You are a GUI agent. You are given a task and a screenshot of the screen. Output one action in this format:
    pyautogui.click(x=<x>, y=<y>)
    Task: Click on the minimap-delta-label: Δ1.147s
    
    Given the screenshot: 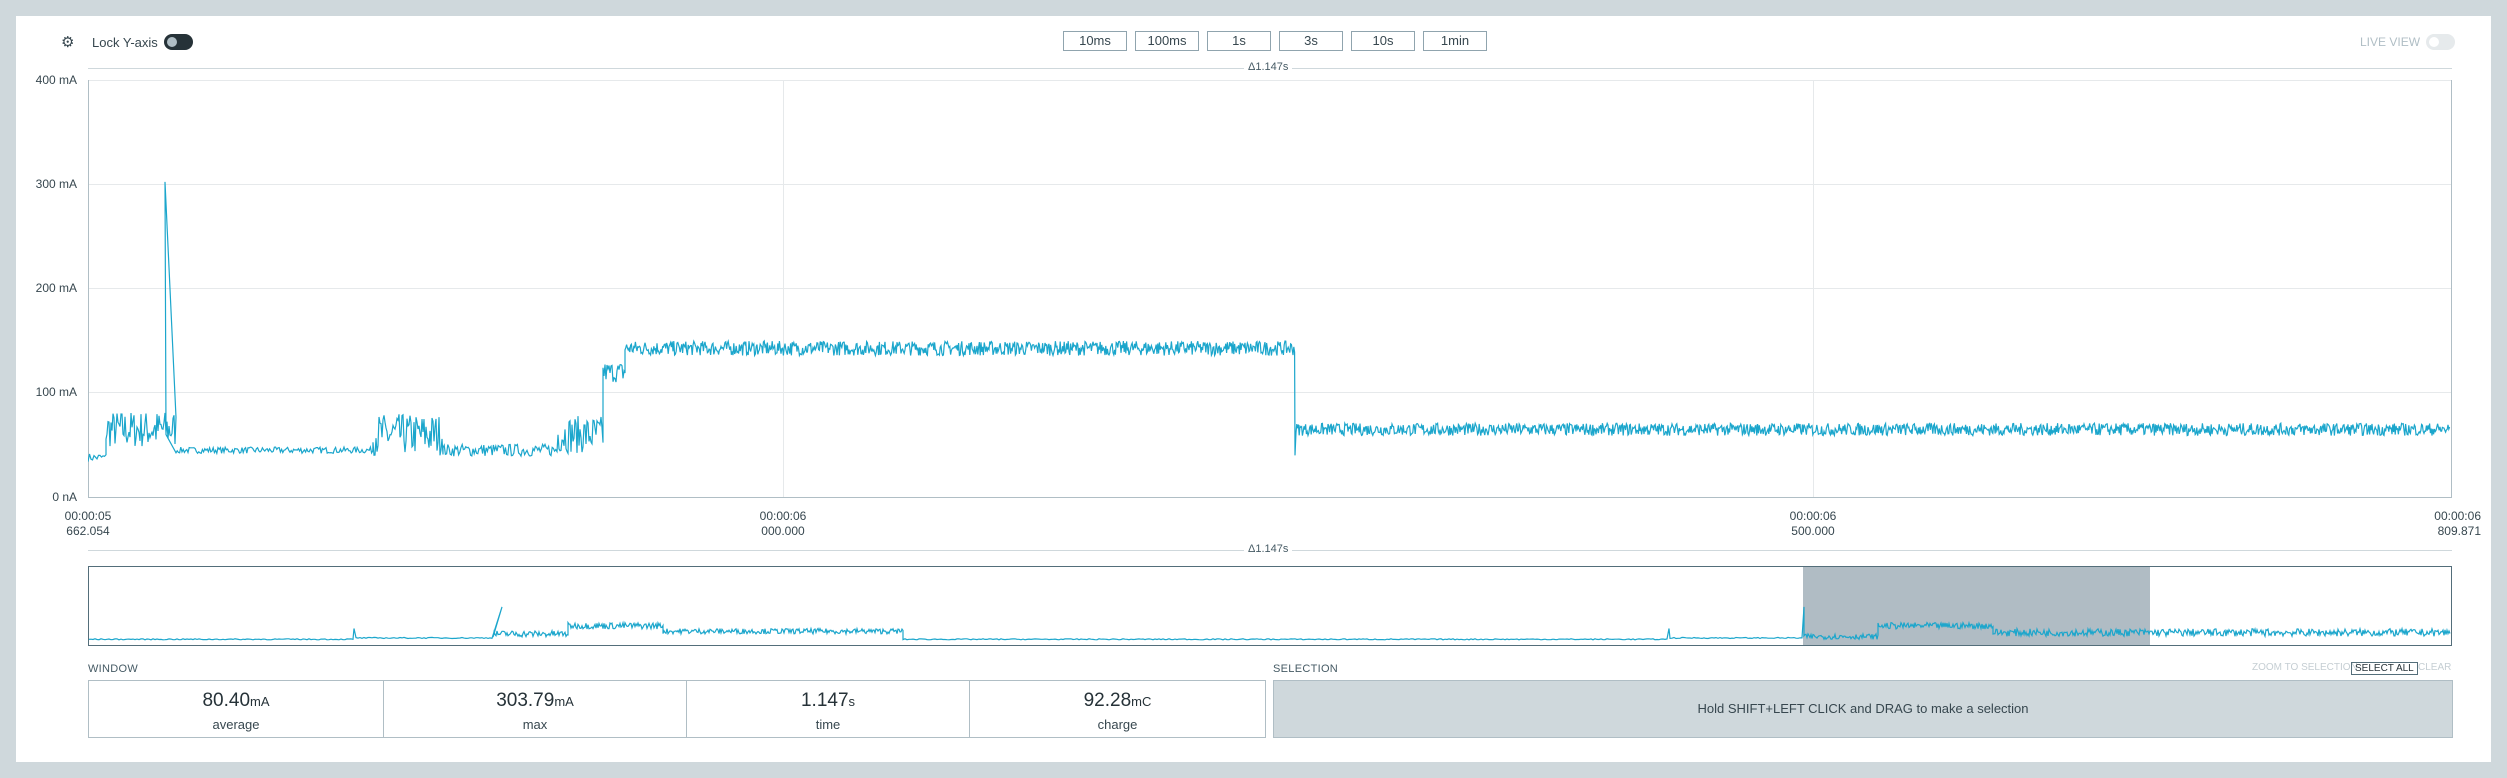 What is the action you would take?
    pyautogui.click(x=1268, y=549)
    